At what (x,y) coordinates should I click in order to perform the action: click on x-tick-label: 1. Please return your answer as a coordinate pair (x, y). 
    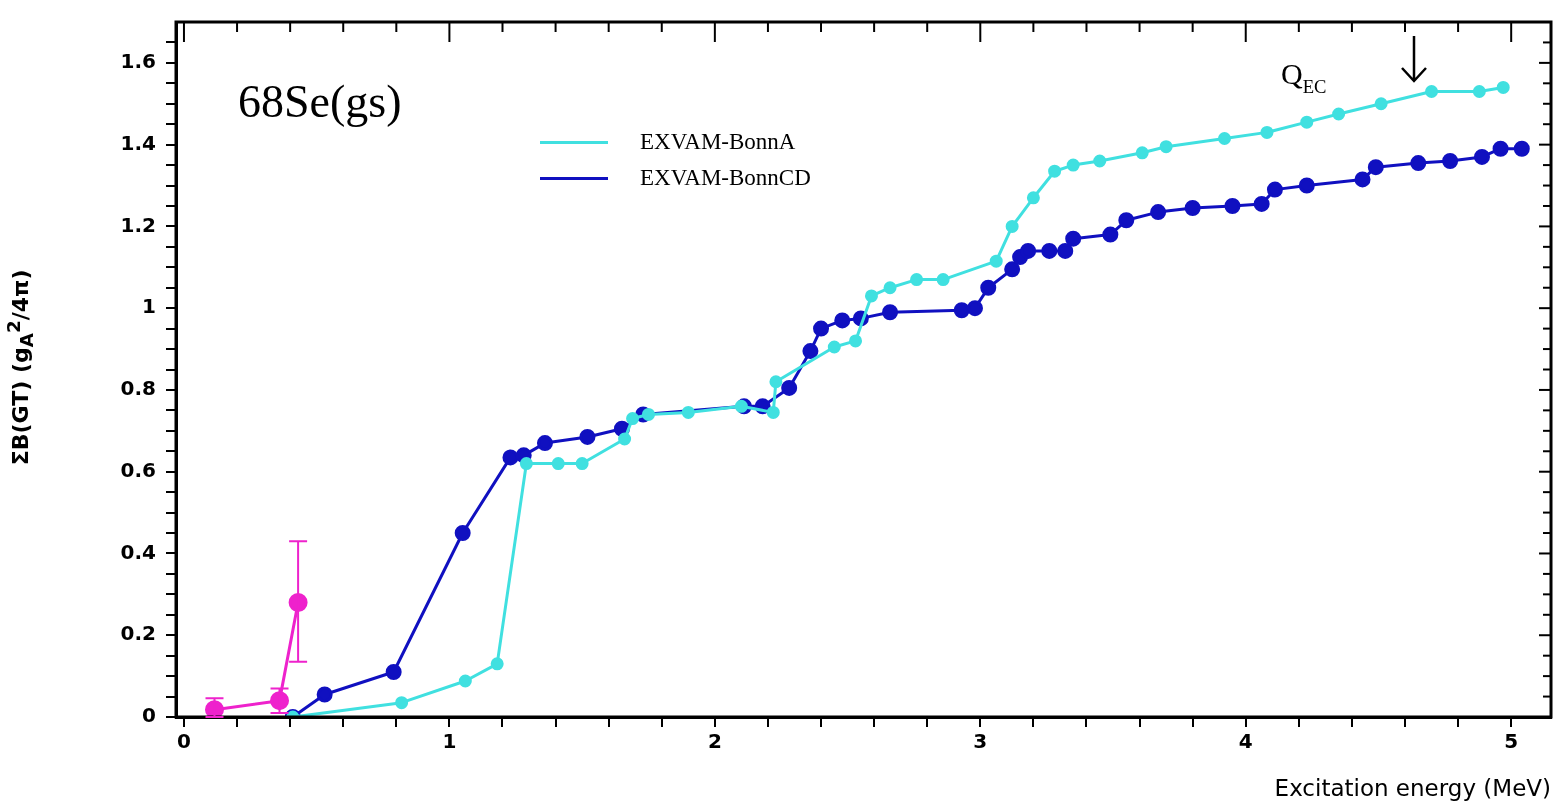
    Looking at the image, I should click on (449, 741).